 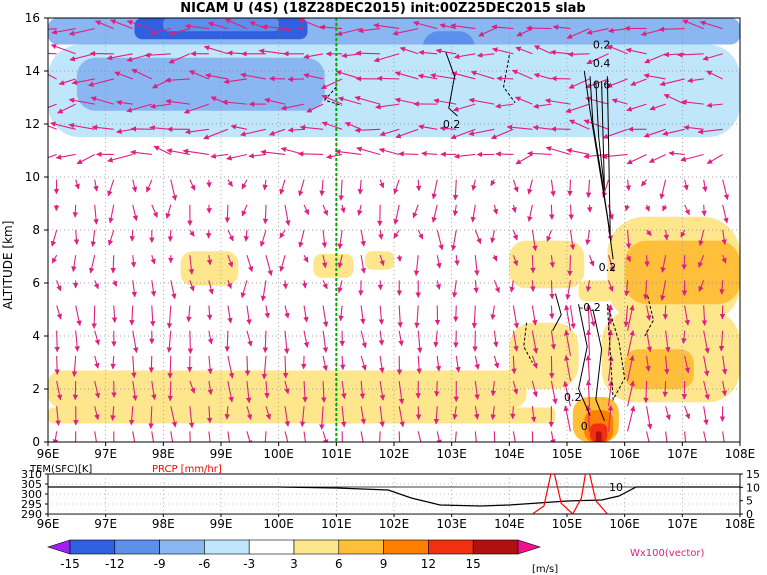 I want to click on strip-x-tick-label: 97E, so click(x=105, y=524).